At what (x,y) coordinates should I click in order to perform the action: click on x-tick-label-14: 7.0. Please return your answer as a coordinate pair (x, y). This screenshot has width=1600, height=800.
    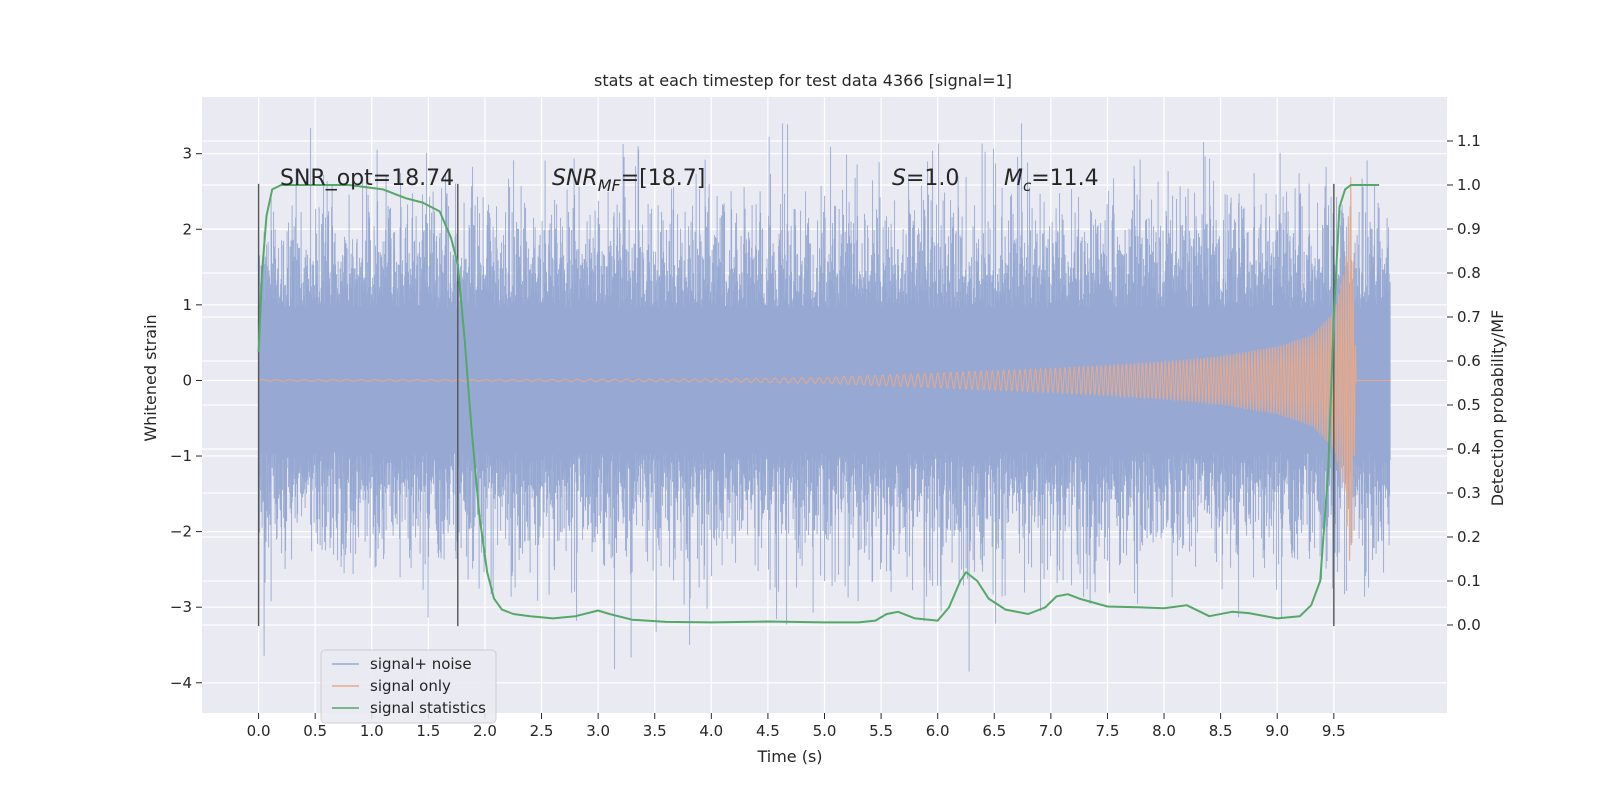
    Looking at the image, I should click on (1051, 731).